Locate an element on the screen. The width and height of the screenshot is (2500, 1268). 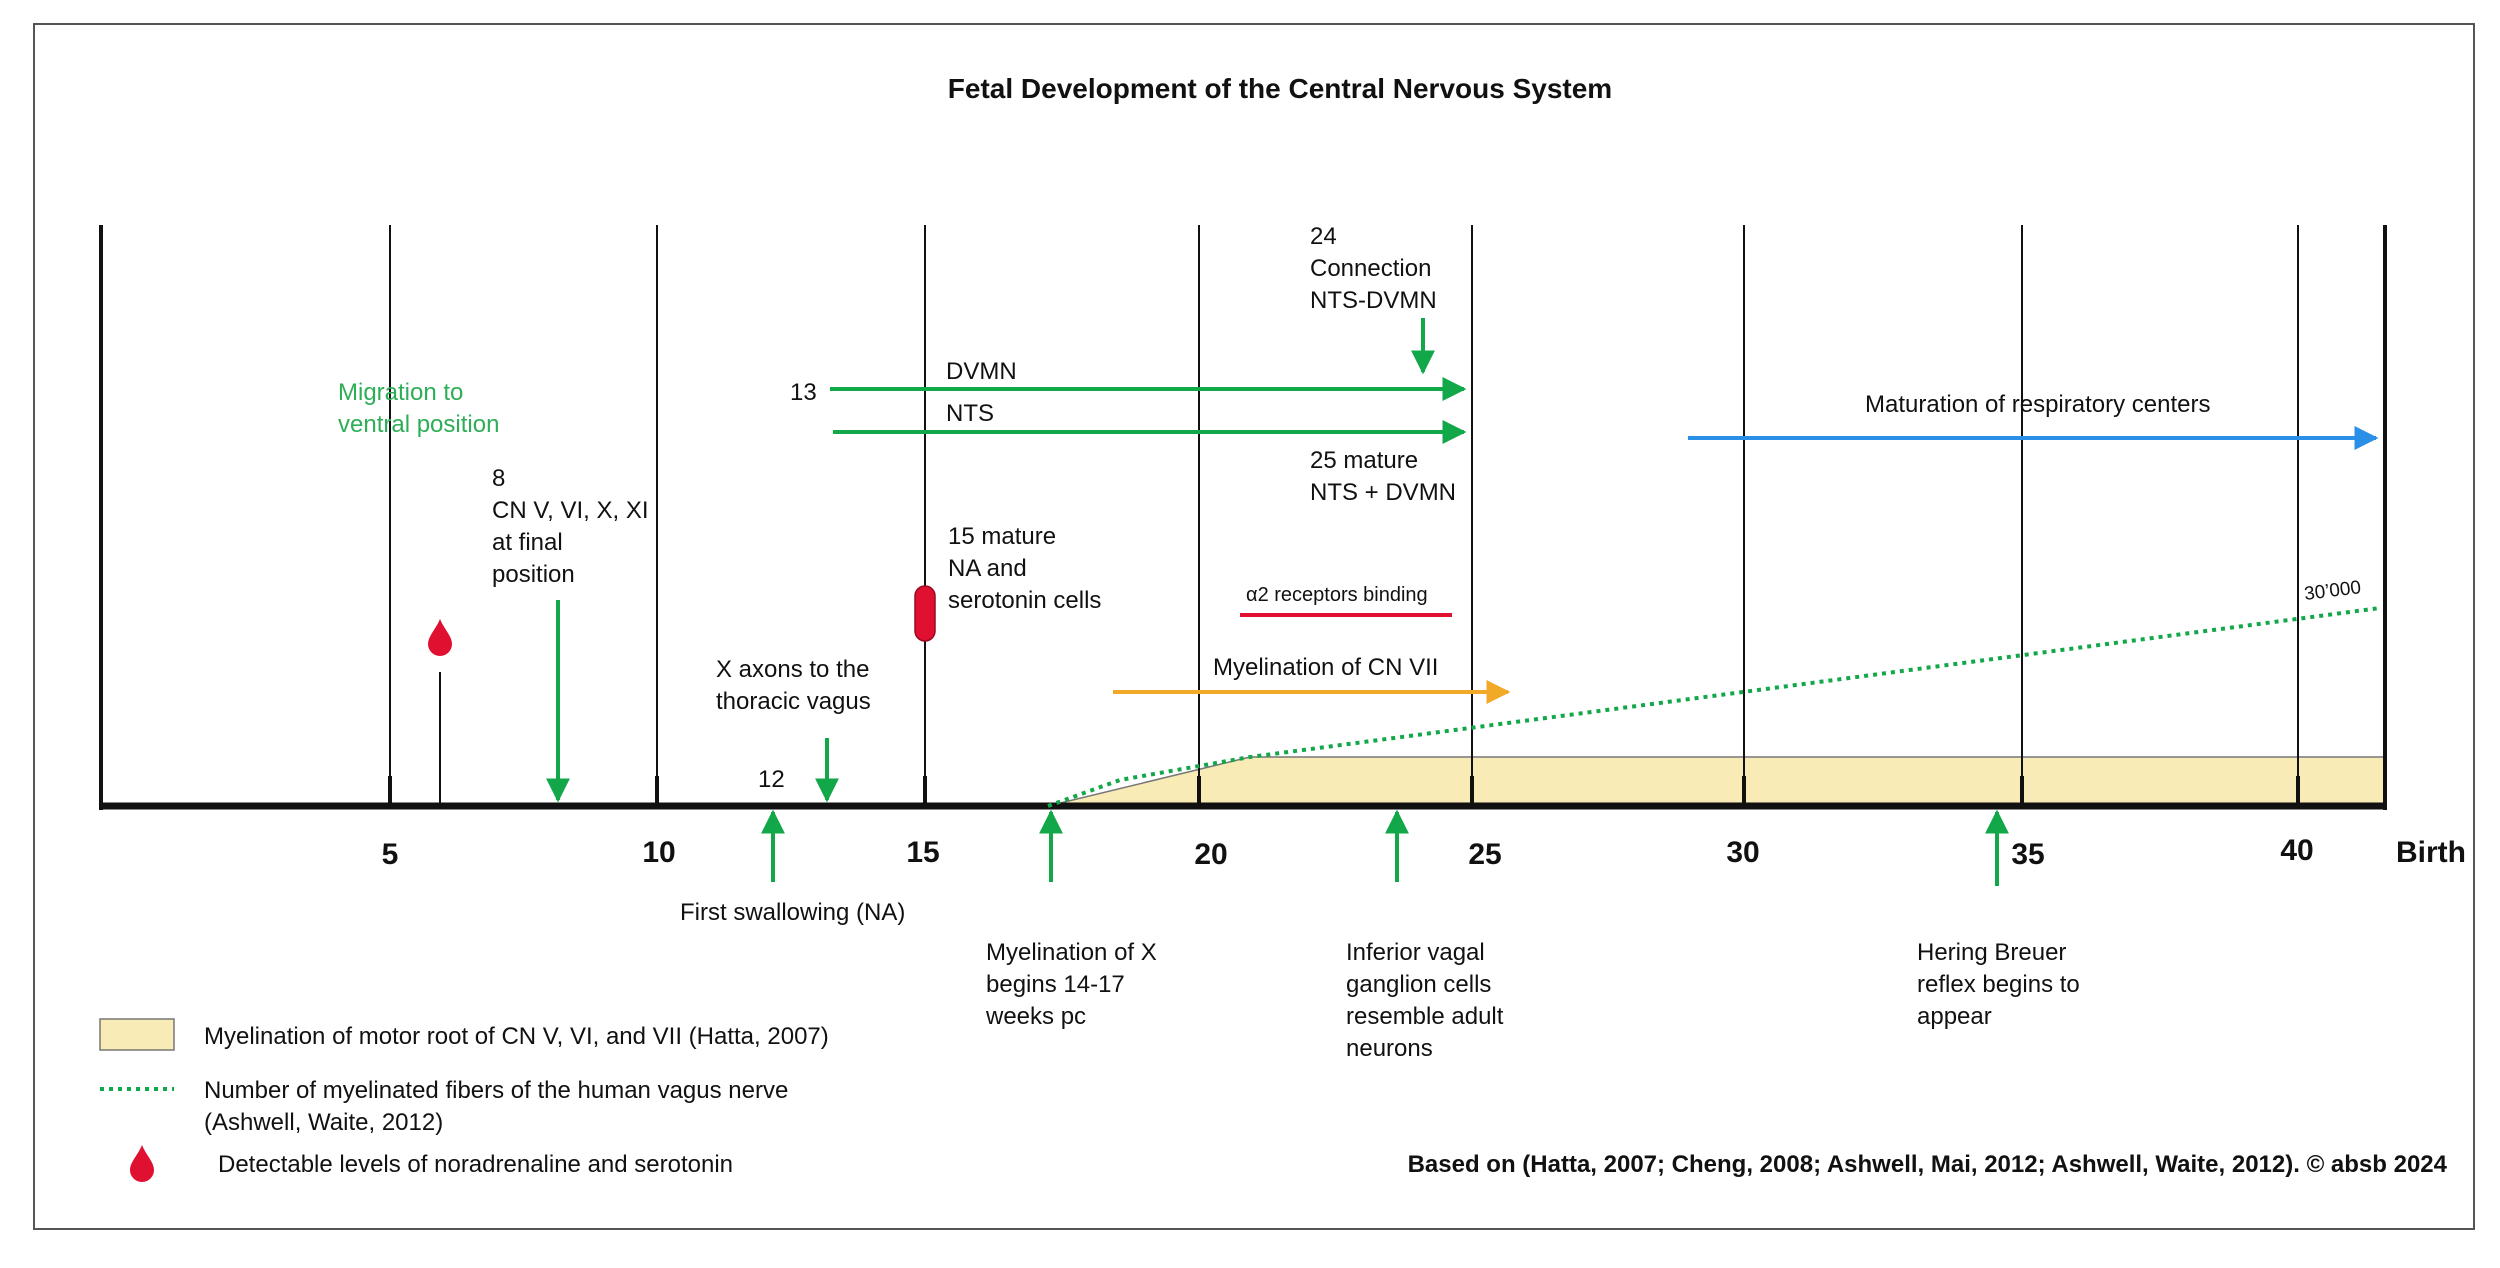
nts-label: NTS is located at coordinates (970, 413).